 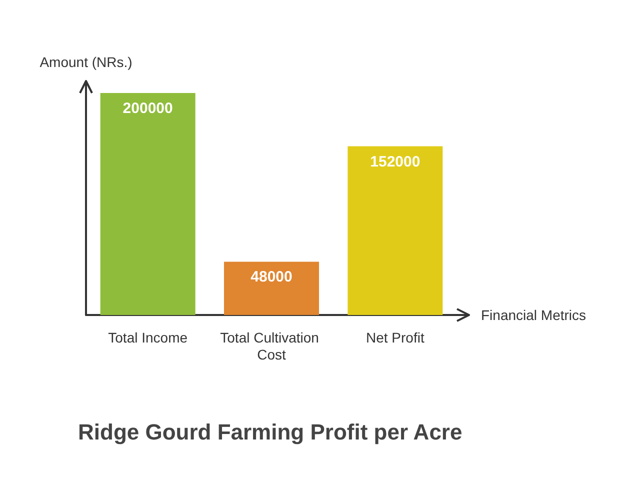 What do you see at coordinates (147, 108) in the screenshot?
I see `data-label: 200000` at bounding box center [147, 108].